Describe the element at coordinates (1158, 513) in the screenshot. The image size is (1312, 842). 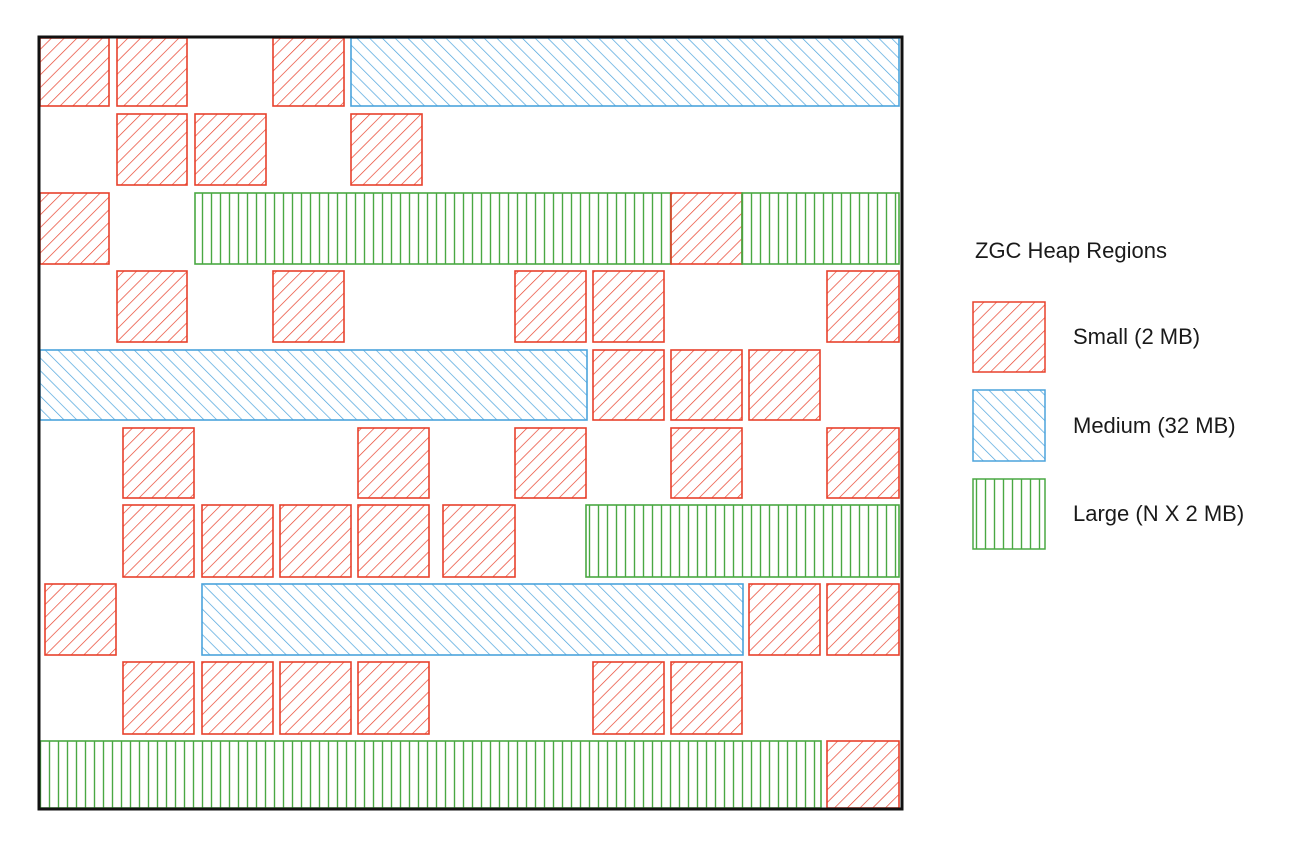
I see `legend-label-large: Large (N X 2 MB)` at that location.